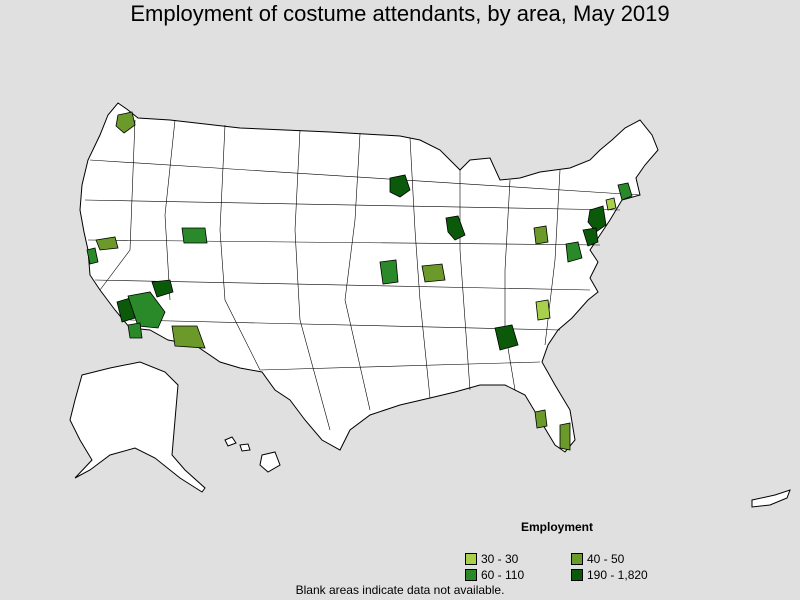 This screenshot has height=600, width=800. I want to click on footnote: Blank areas indicate data not available., so click(400, 590).